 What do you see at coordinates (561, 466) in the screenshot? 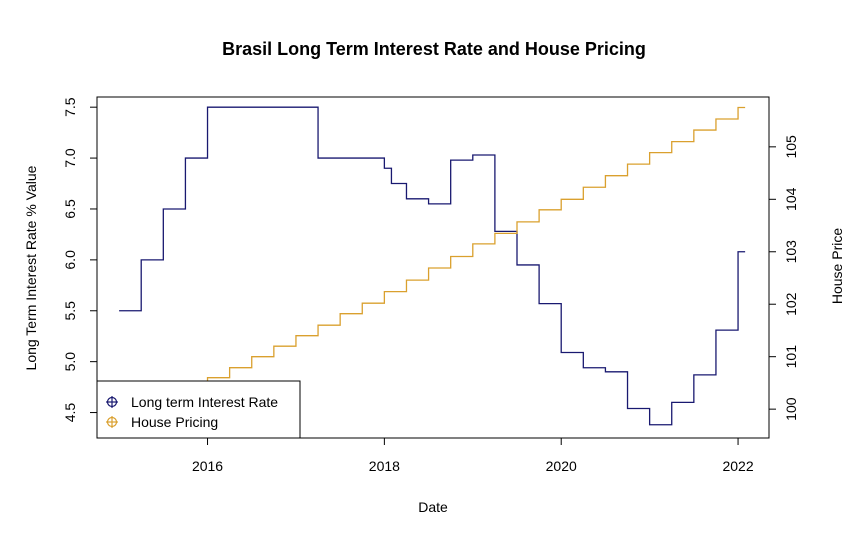
I see `x-tick-label: 2020` at bounding box center [561, 466].